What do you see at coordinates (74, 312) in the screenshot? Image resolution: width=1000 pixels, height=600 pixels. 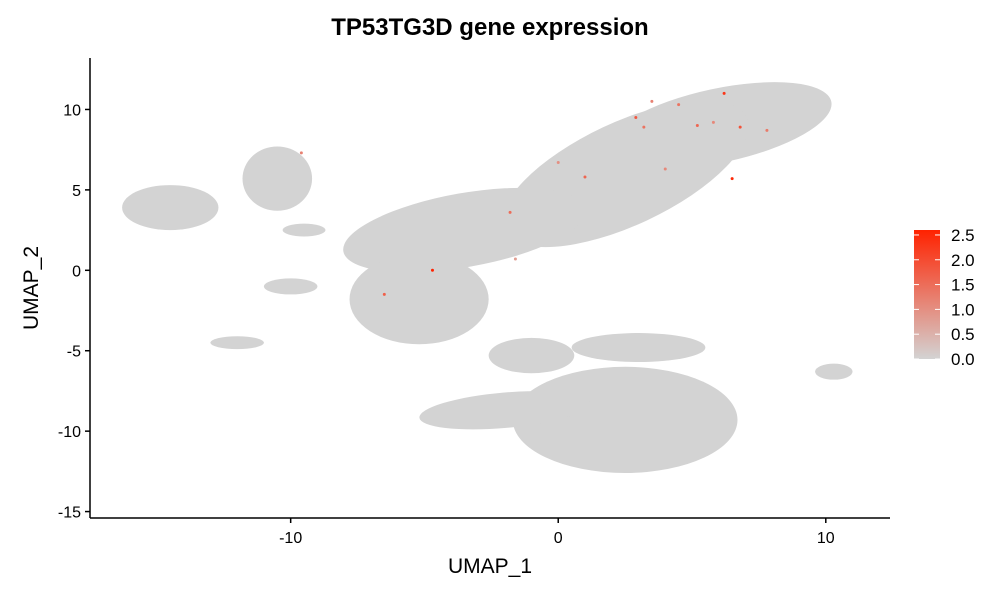 I see `y-ticks: -15 -10 -5 0 5 10` at bounding box center [74, 312].